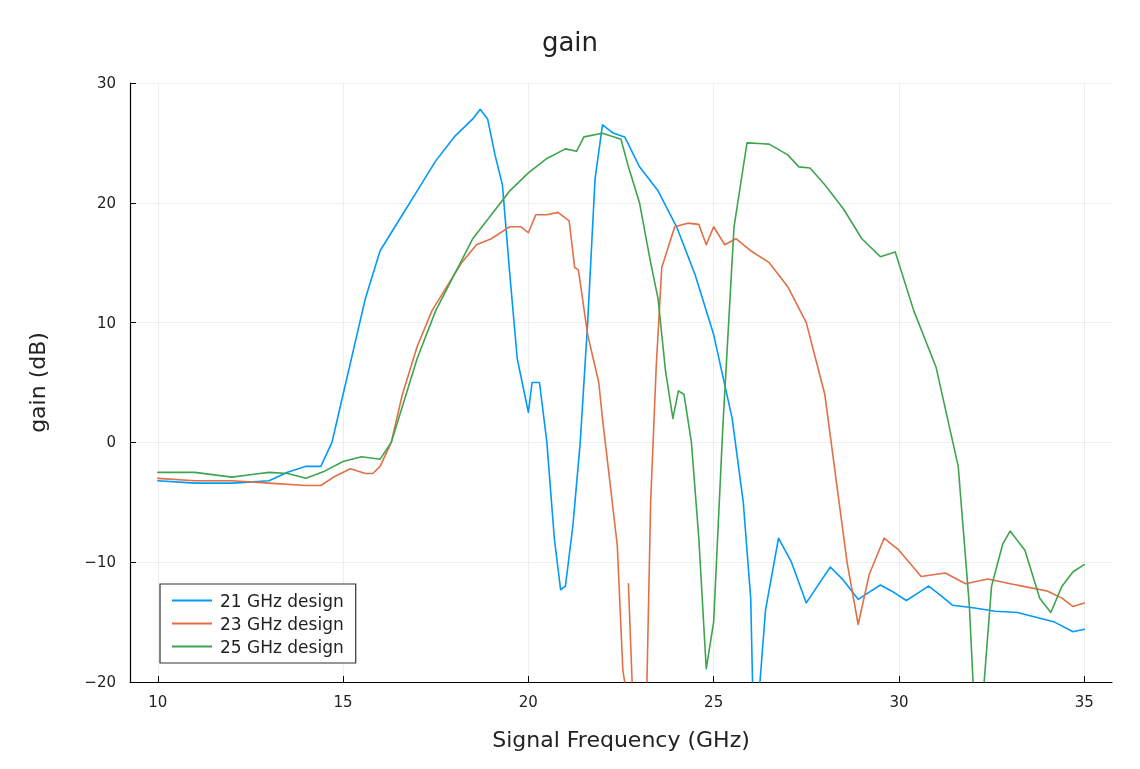 This screenshot has height=769, width=1140. Describe the element at coordinates (100, 682) in the screenshot. I see `y-tick-label: −20` at that location.